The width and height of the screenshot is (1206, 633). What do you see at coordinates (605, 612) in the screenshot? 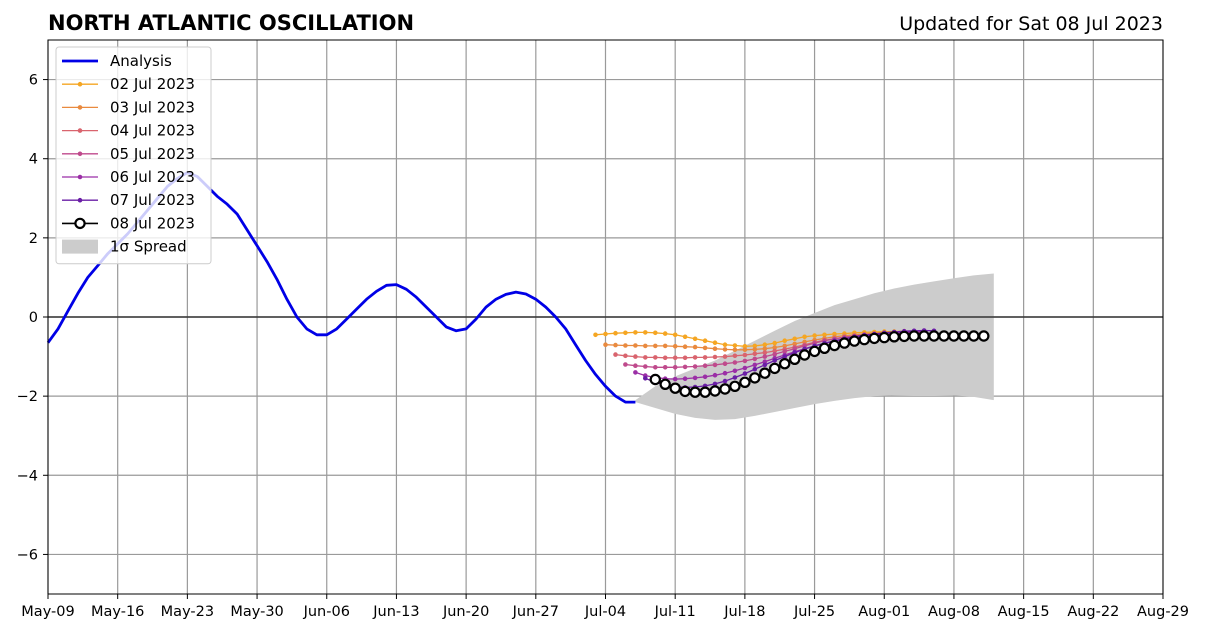
I see `x-tick-label: Jul-04` at bounding box center [605, 612].